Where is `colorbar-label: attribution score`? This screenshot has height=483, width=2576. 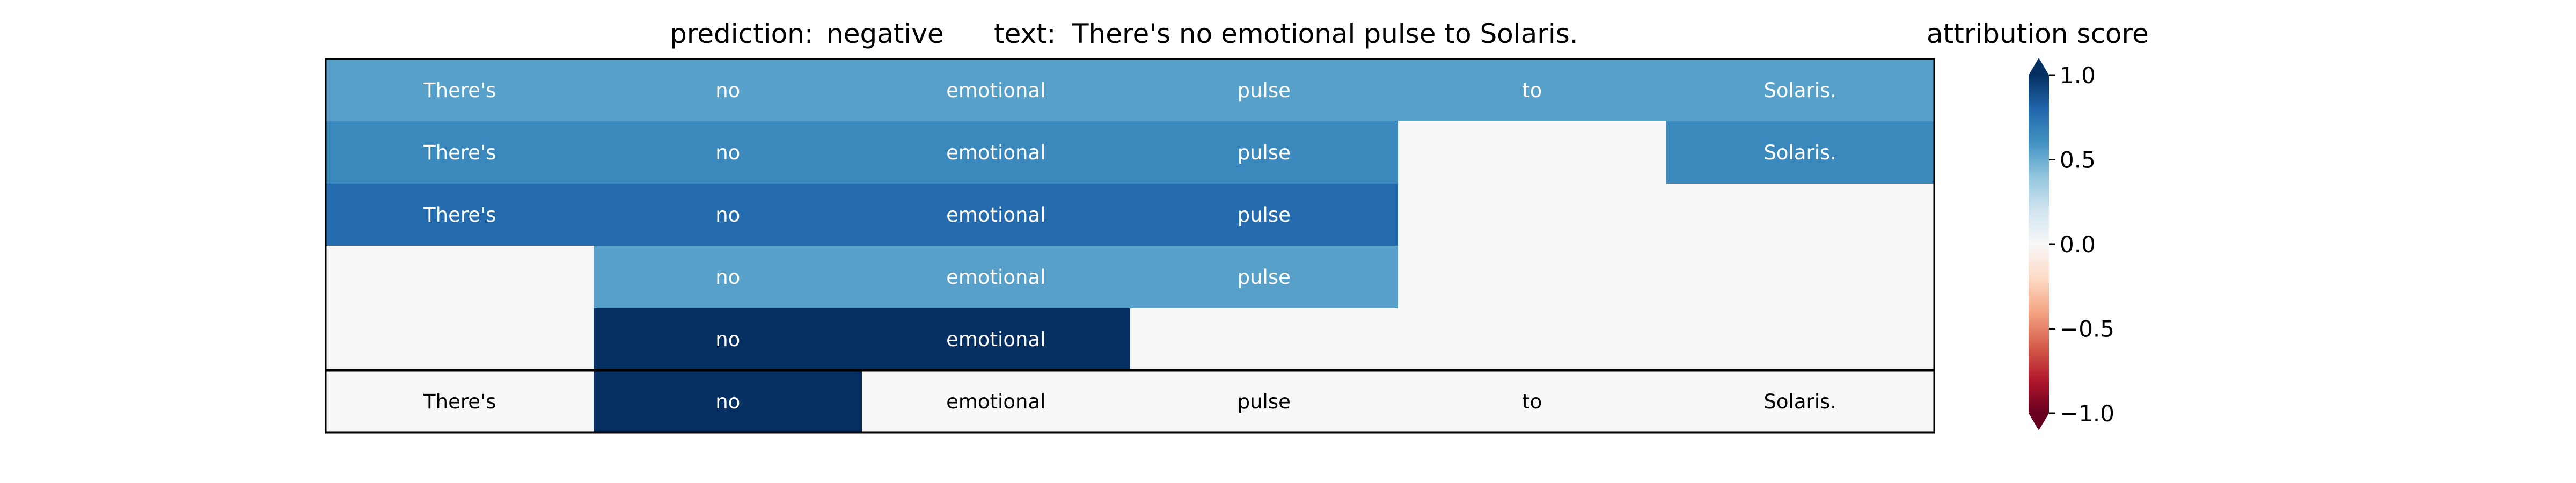
colorbar-label: attribution score is located at coordinates (2038, 33).